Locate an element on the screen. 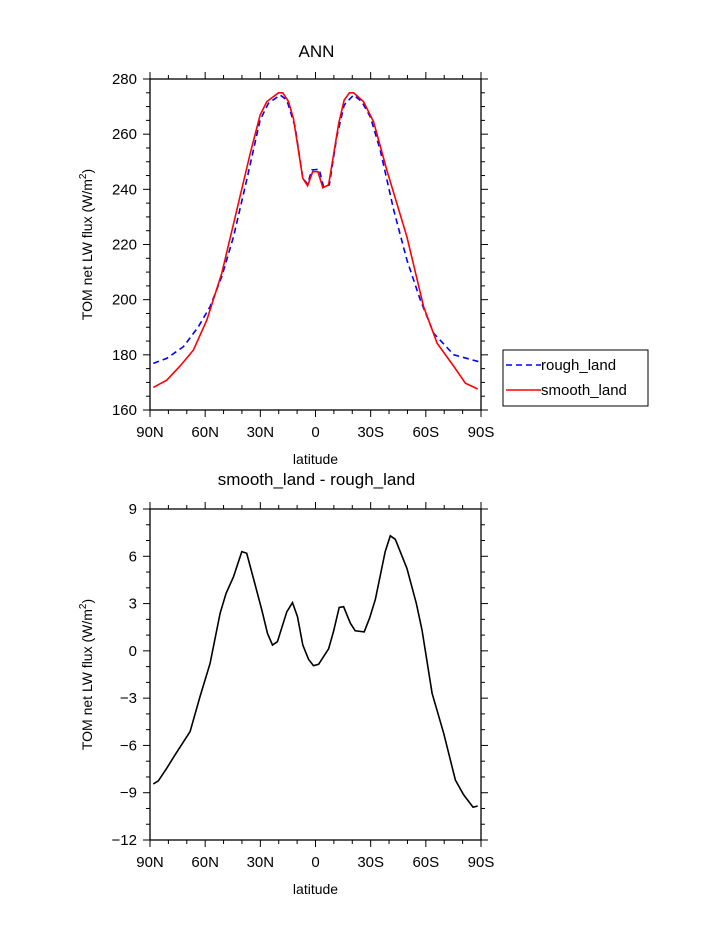 This screenshot has height=935, width=723. y-tick-label: −3 is located at coordinates (128, 698).